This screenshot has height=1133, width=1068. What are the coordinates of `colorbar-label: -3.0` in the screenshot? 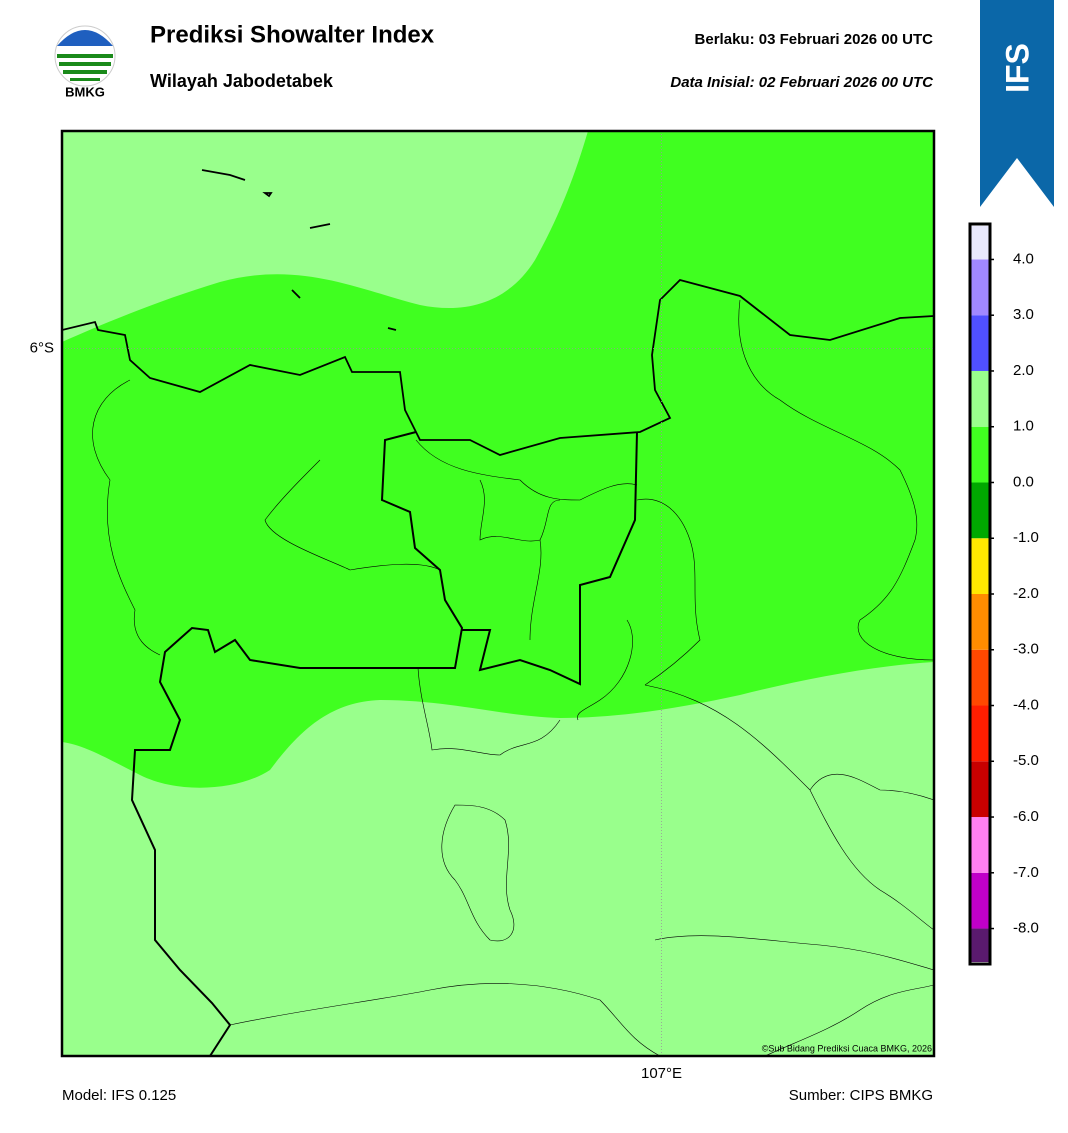 It's located at (1026, 649).